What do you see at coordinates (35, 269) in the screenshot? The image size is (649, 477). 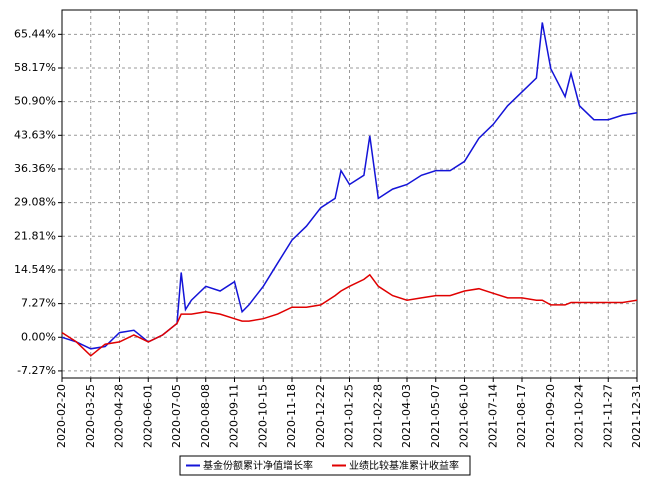 I see `y-tick-label: 14.54%` at bounding box center [35, 269].